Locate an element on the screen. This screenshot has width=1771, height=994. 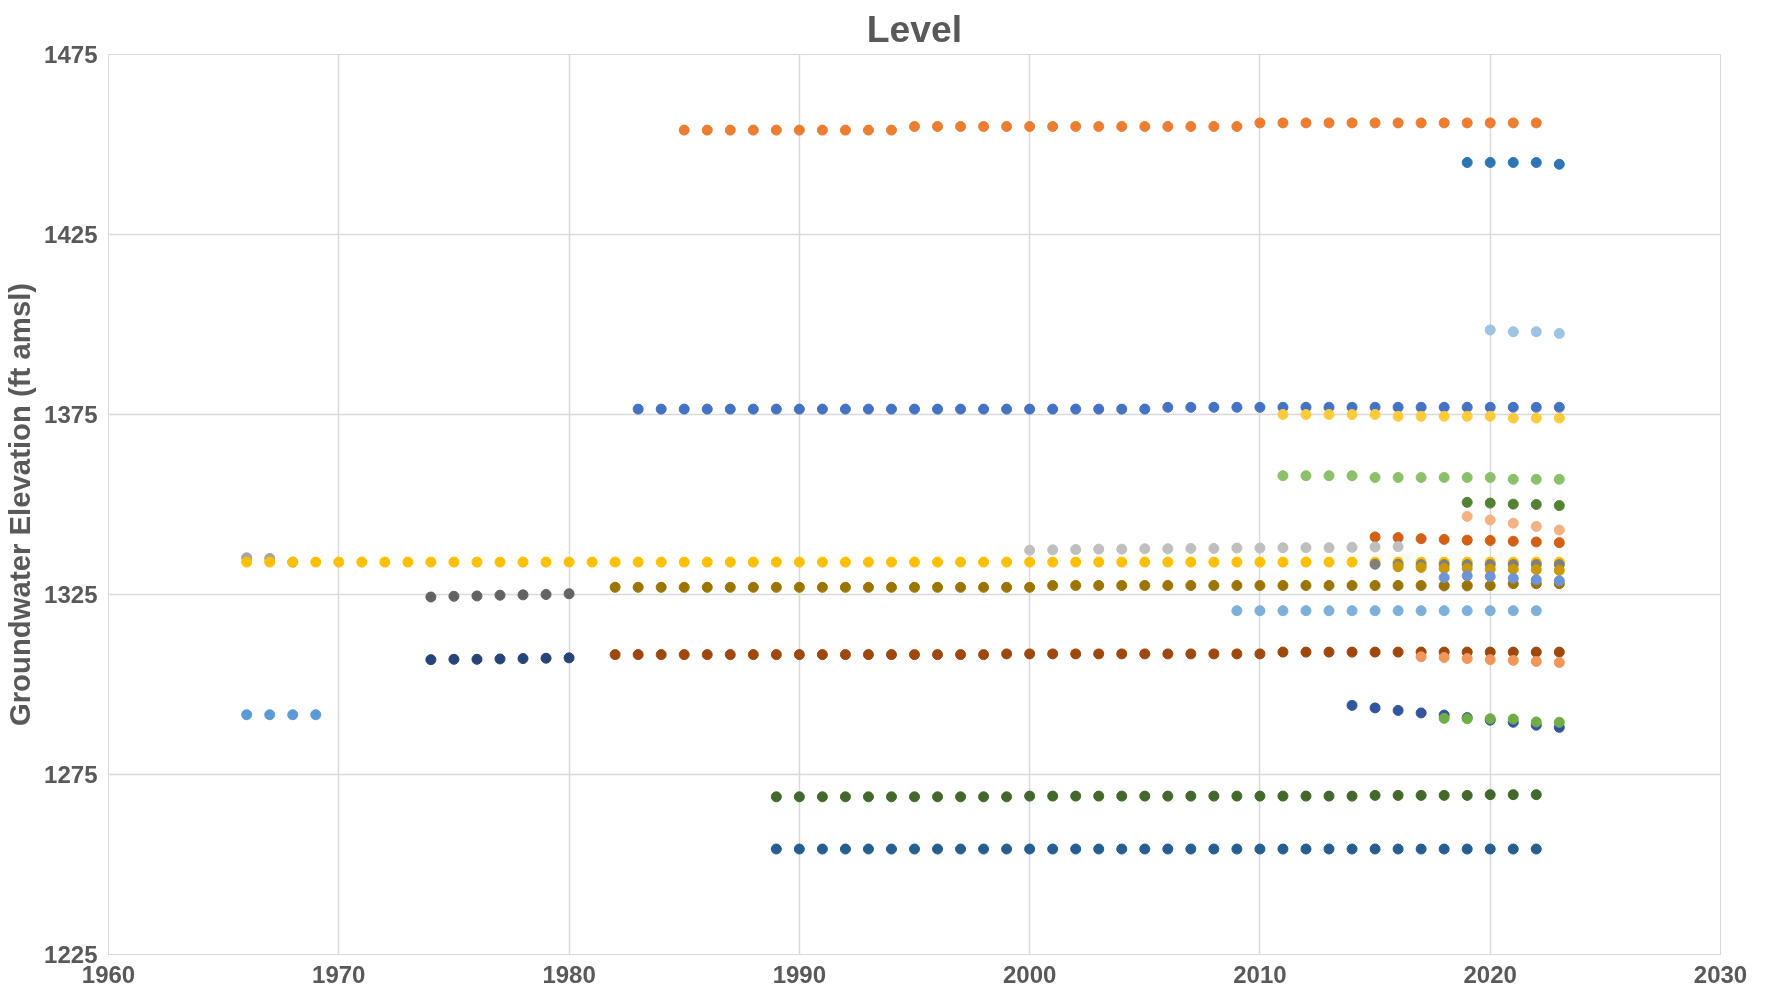
x-tick-label: 1990 is located at coordinates (799, 974).